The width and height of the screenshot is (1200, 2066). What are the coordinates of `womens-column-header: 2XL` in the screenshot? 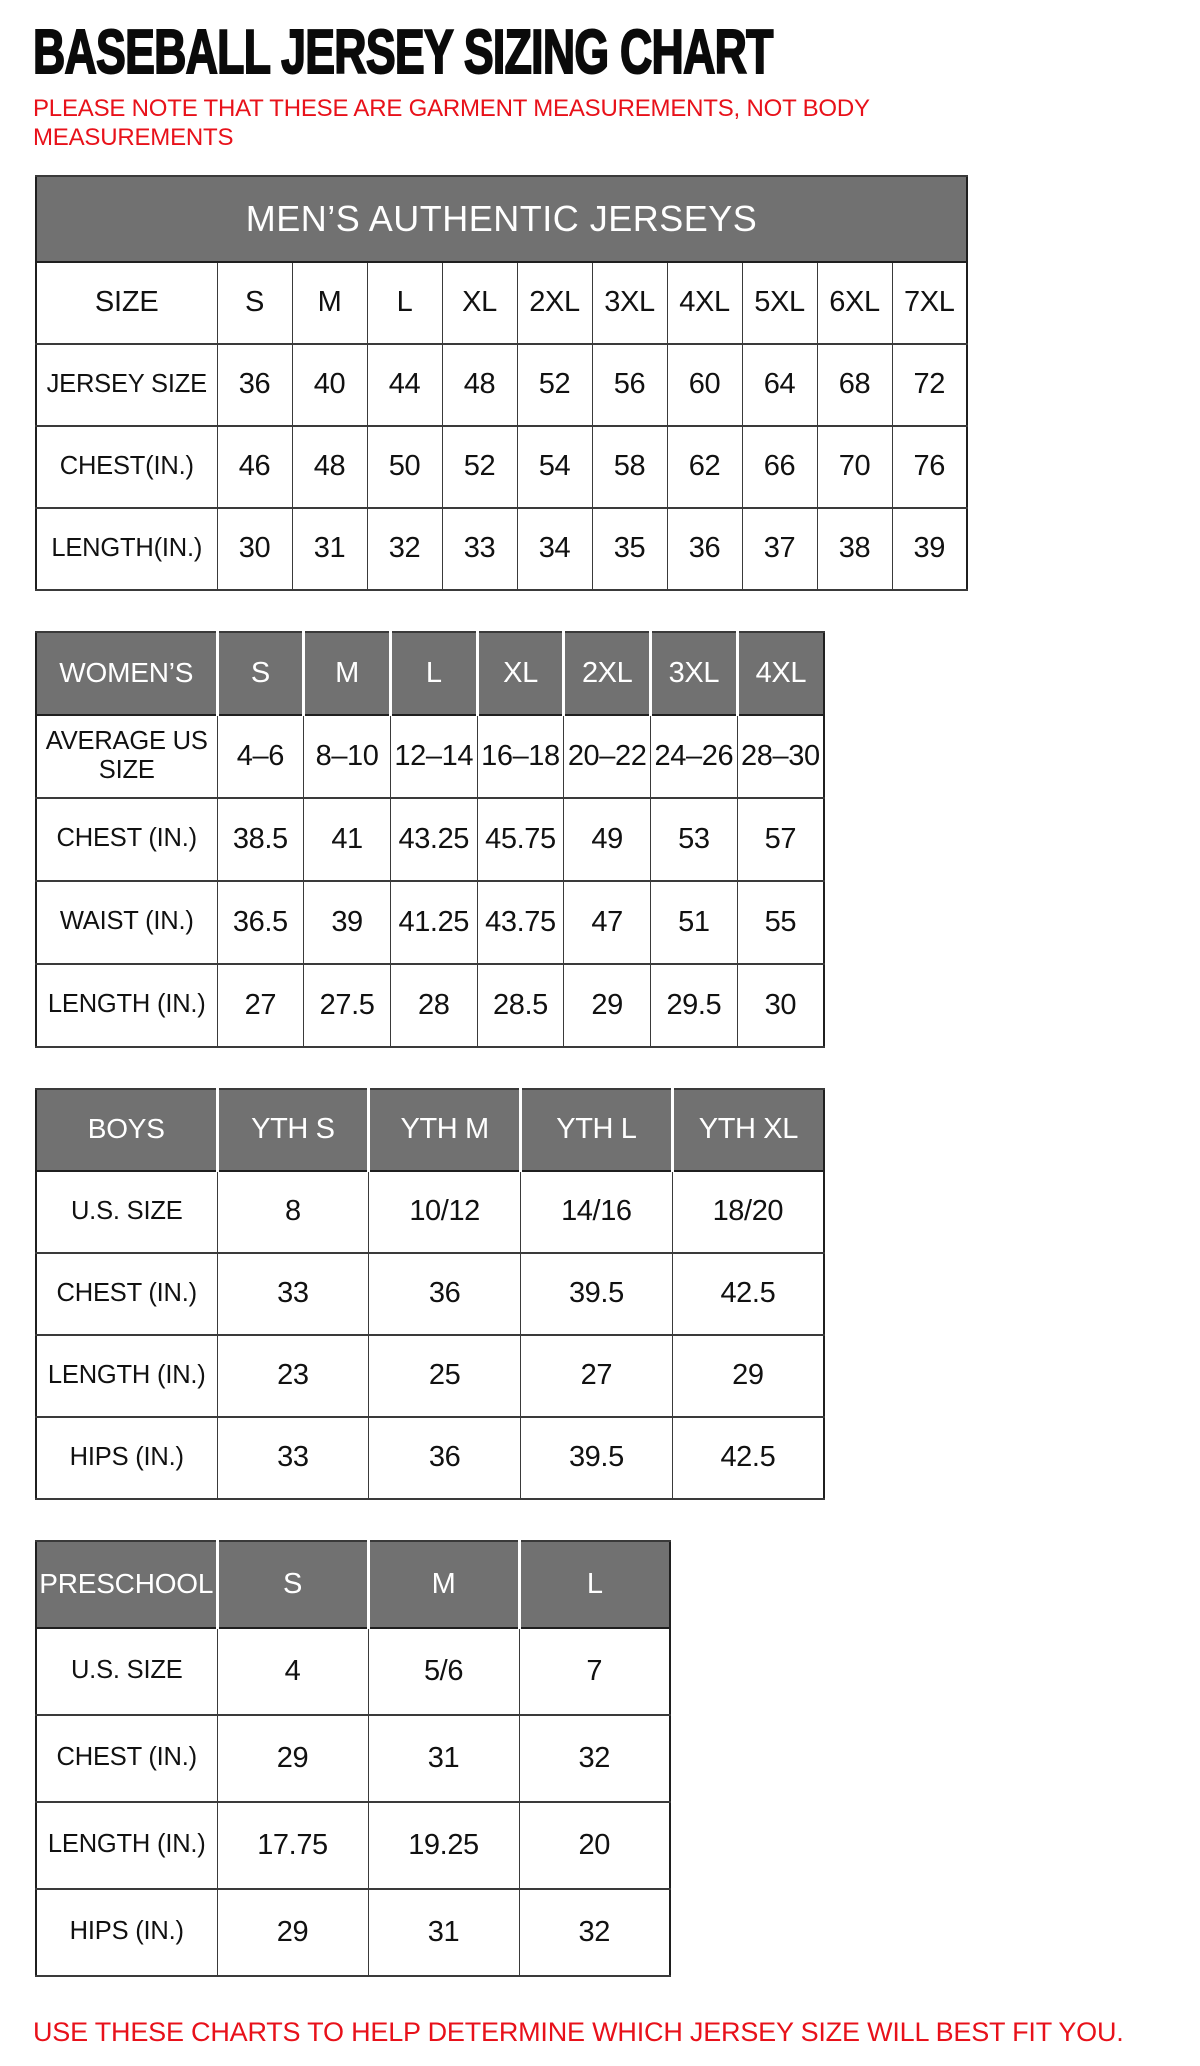 It's located at (608, 673).